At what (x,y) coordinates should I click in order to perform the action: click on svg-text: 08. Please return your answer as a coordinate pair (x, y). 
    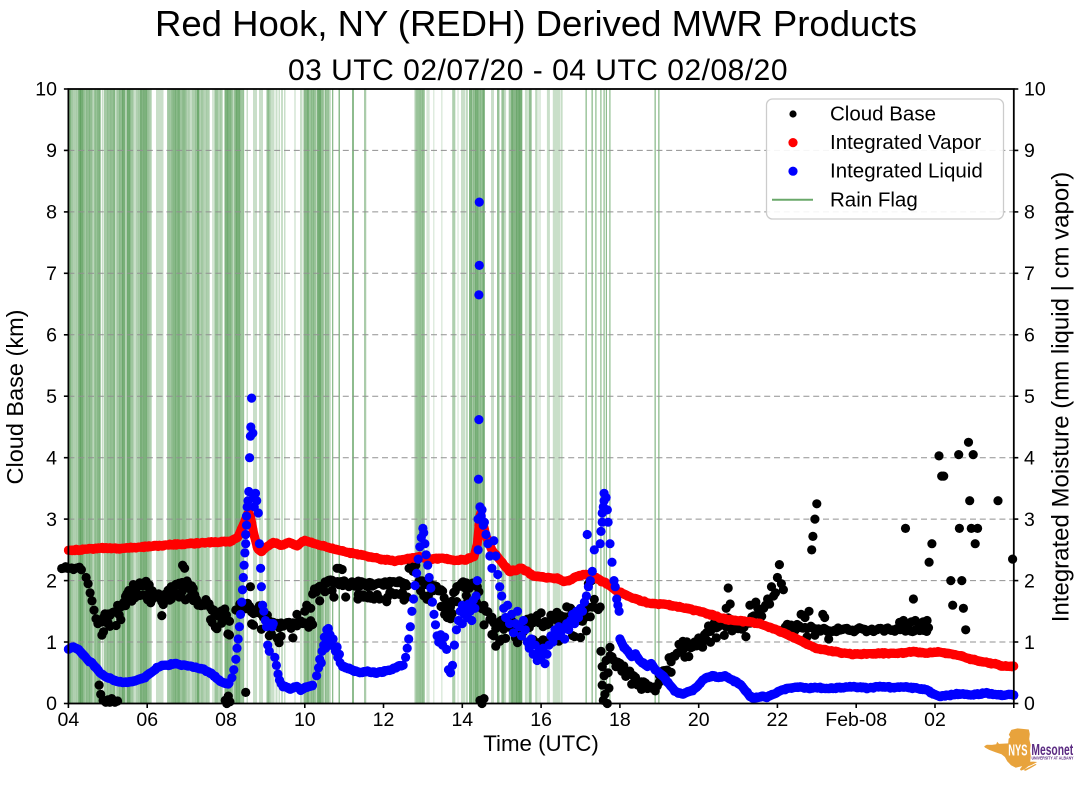
    Looking at the image, I should click on (226, 720).